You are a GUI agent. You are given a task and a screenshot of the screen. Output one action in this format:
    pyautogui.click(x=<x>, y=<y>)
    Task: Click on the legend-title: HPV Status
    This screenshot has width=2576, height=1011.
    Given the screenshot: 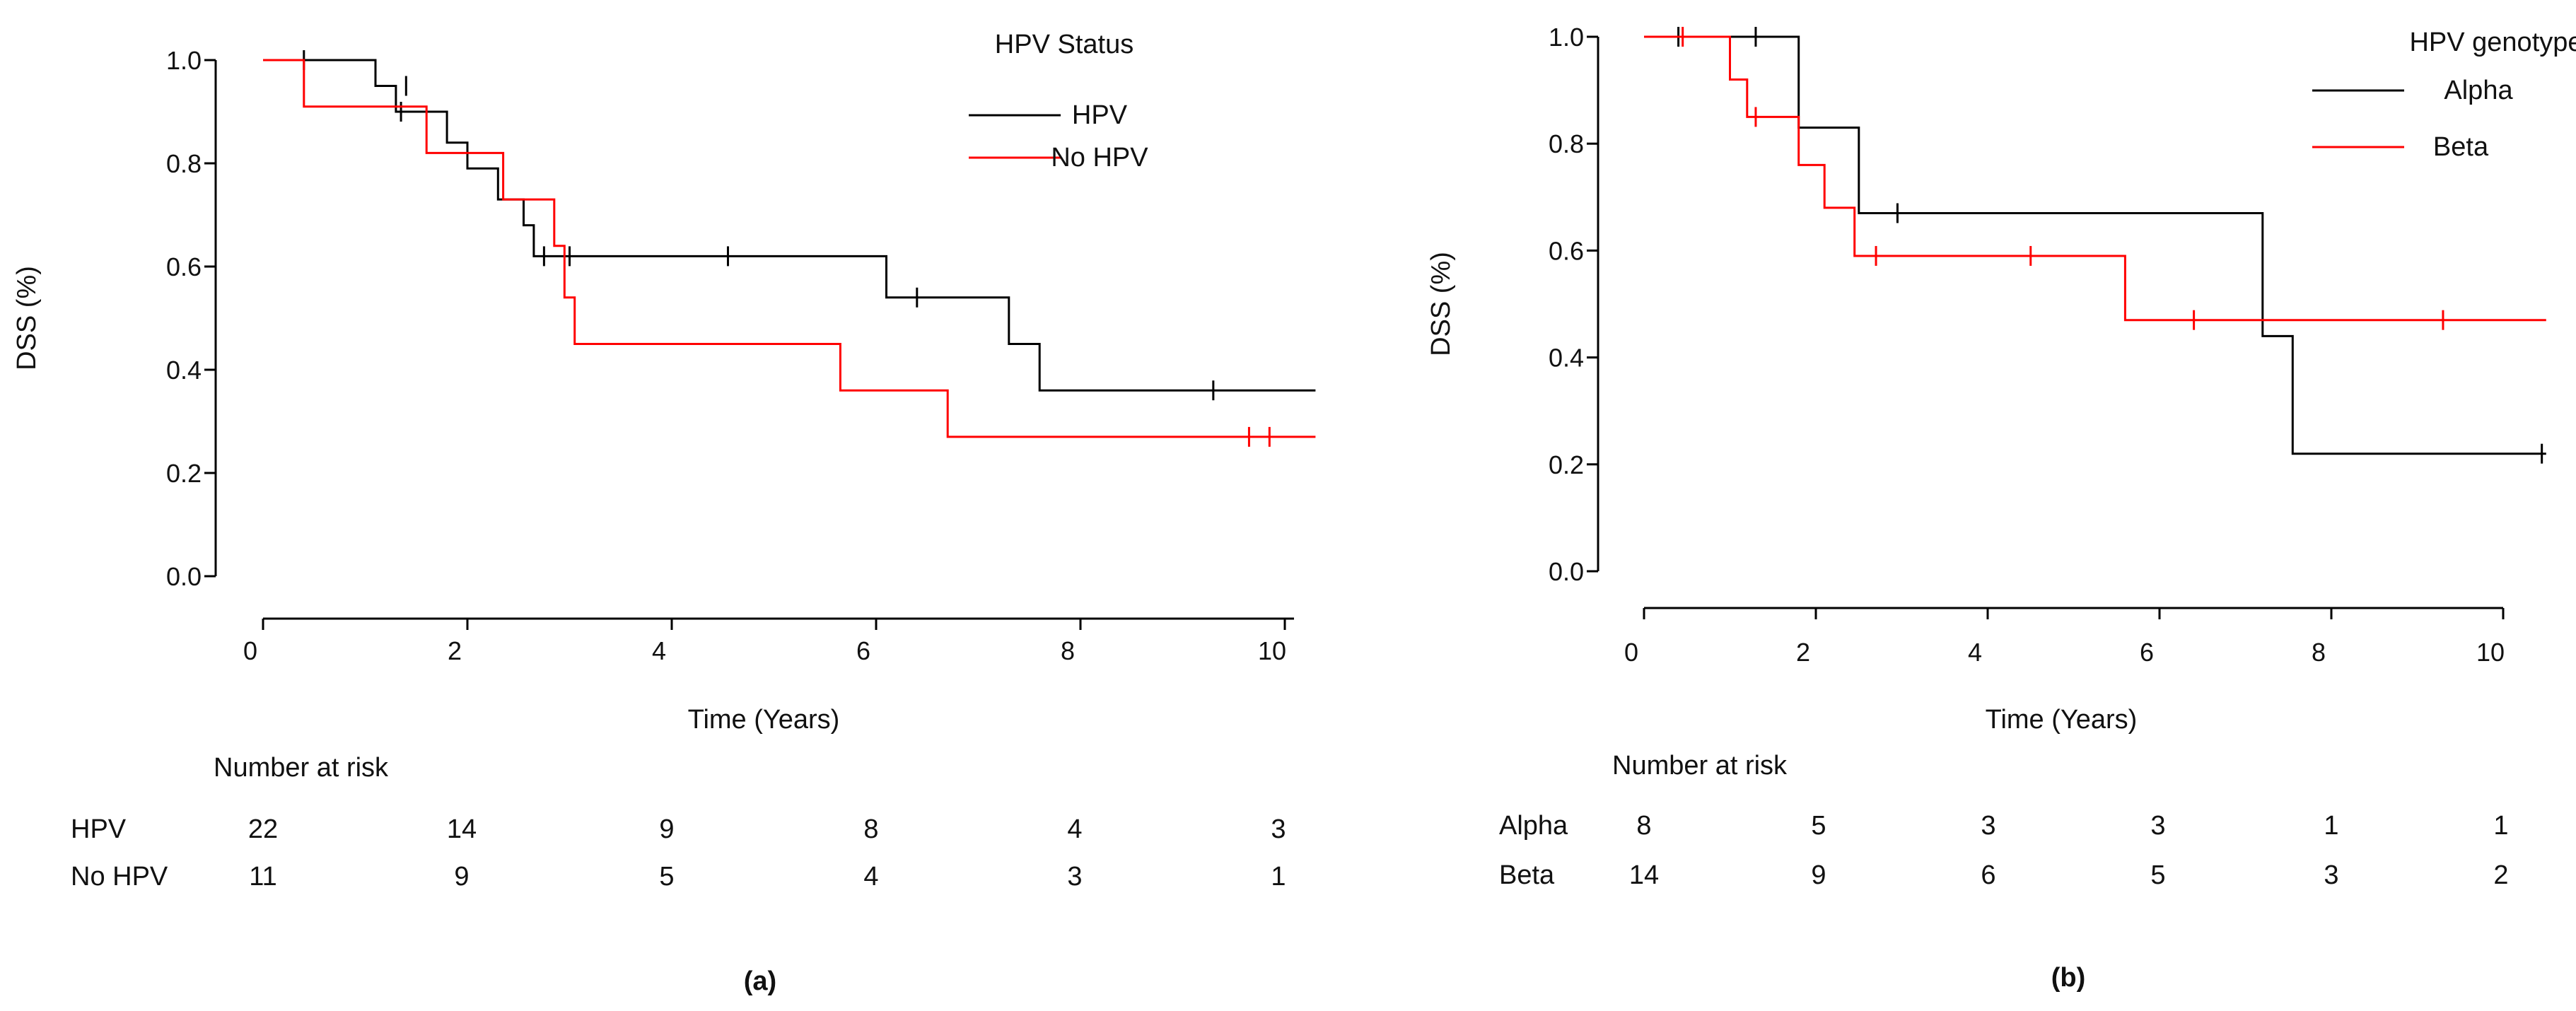 What is the action you would take?
    pyautogui.click(x=1064, y=44)
    